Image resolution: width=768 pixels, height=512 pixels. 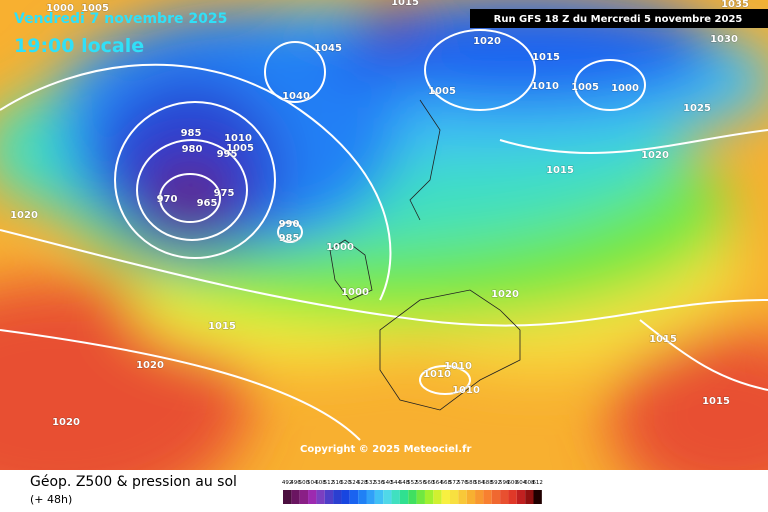 I want to click on scale-label: 520, so click(x=345, y=483).